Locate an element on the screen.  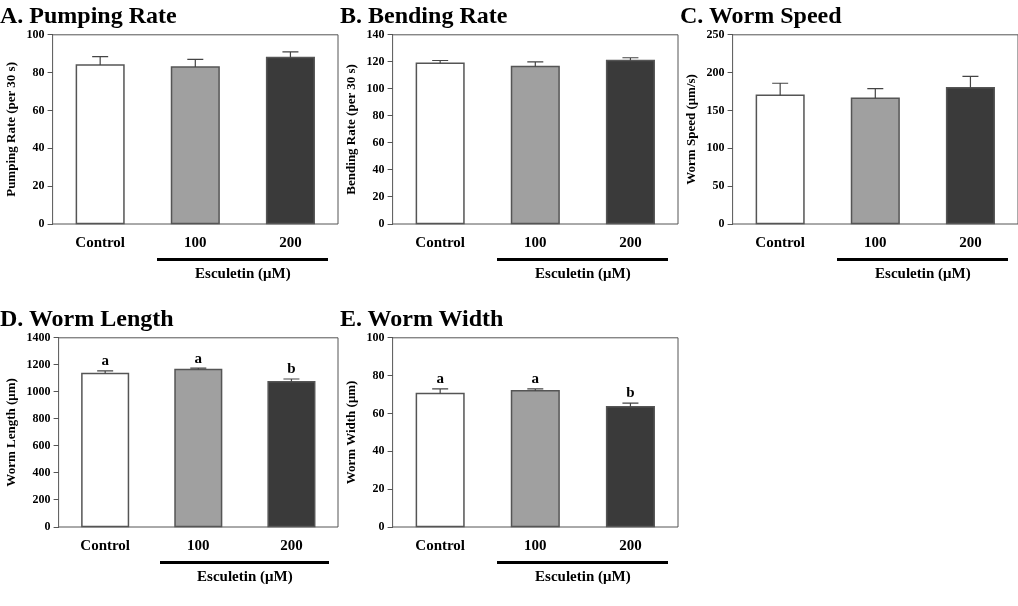
y-tick-label: 400 is located at coordinates (41, 472).